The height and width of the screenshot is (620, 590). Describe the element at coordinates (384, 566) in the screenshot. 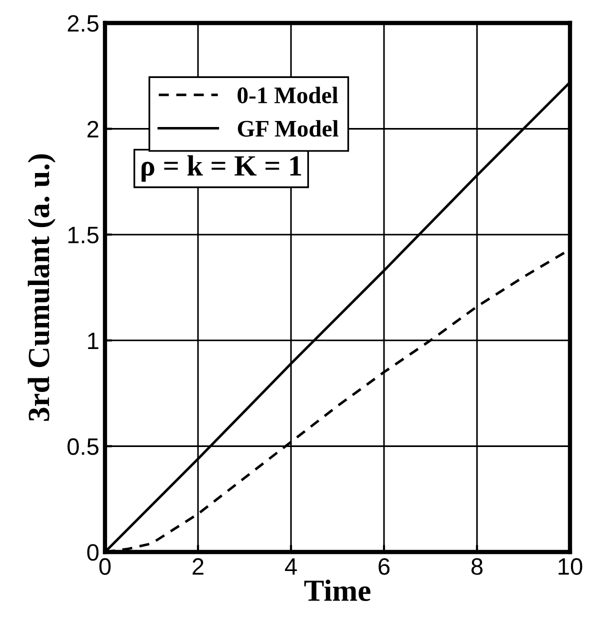

I see `x-tick-label: 6` at that location.